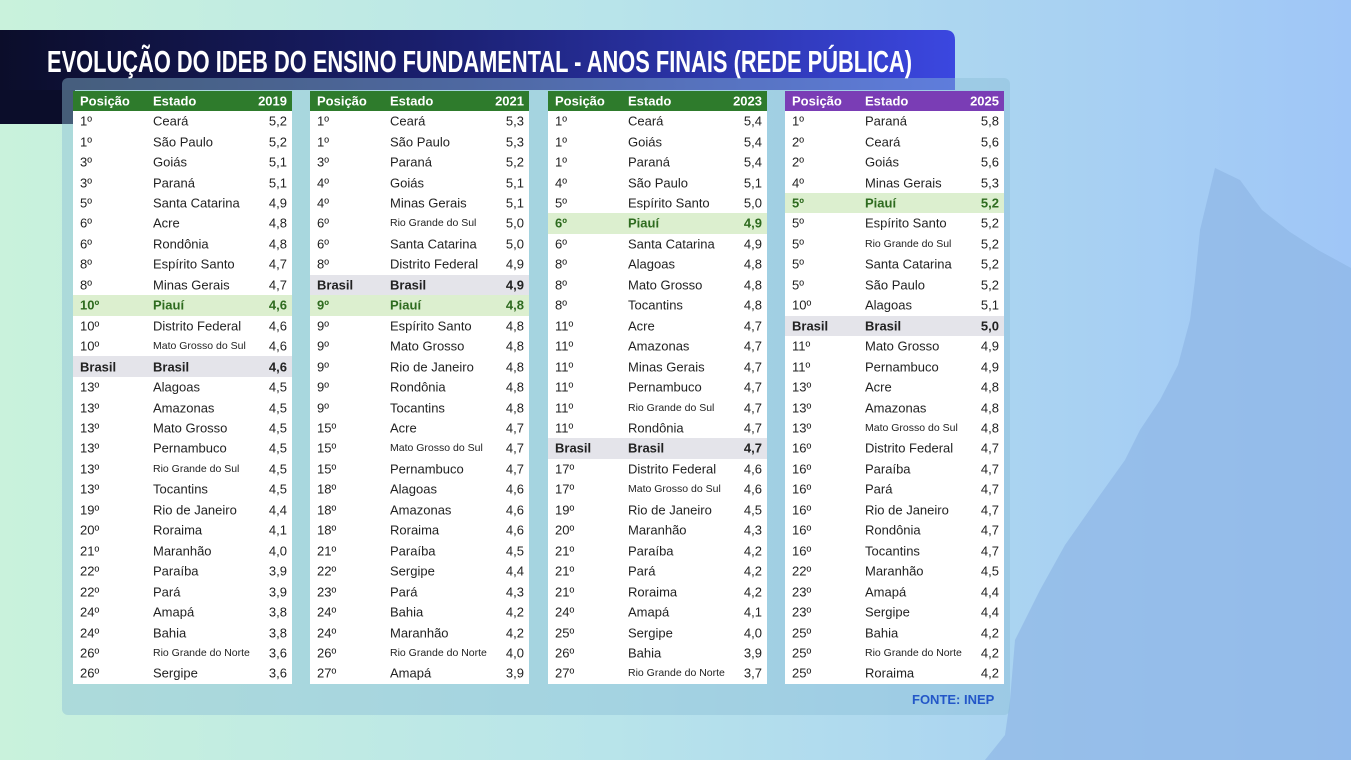  What do you see at coordinates (182, 326) in the screenshot?
I see `table-row: 10º Distrito Federal 4,6` at bounding box center [182, 326].